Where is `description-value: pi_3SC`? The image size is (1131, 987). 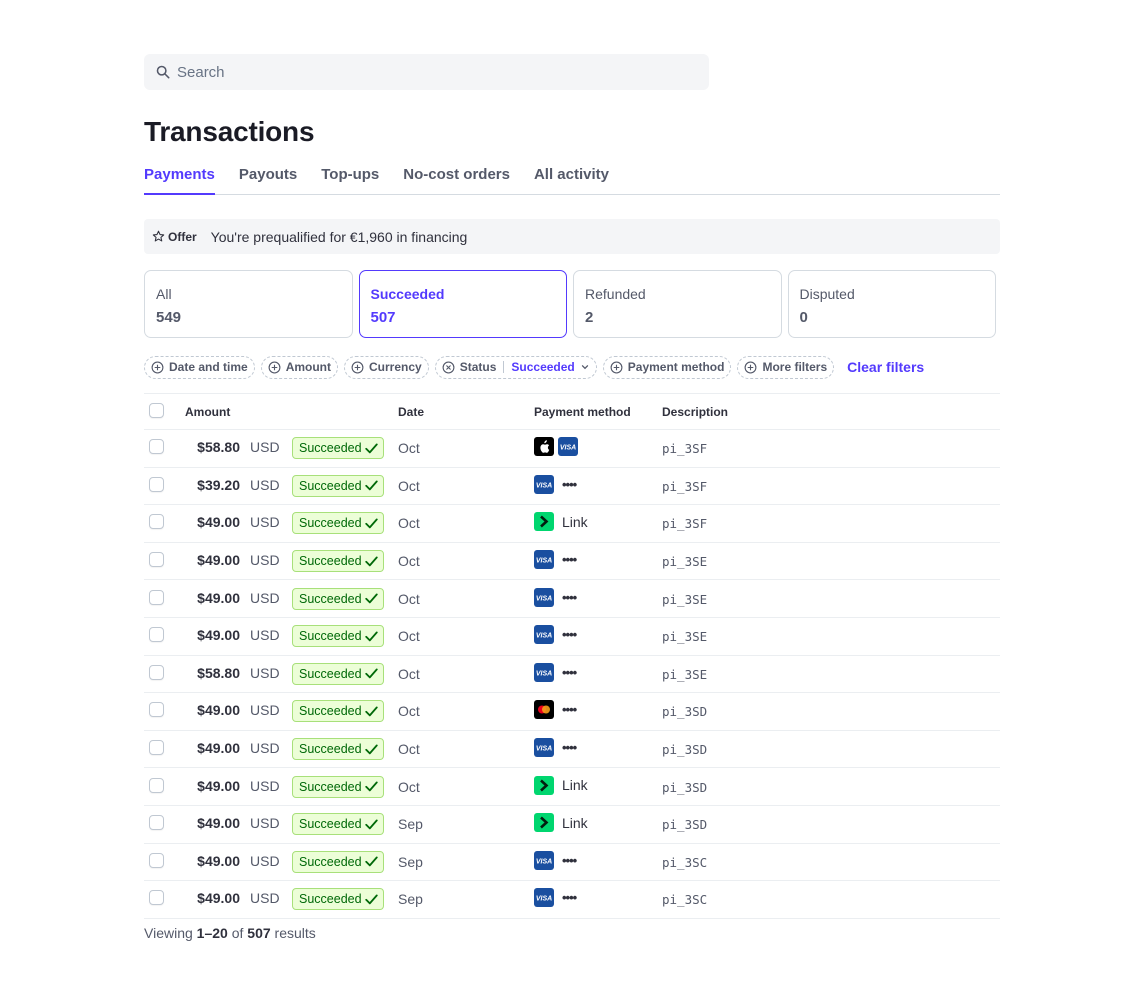 description-value: pi_3SC is located at coordinates (685, 862).